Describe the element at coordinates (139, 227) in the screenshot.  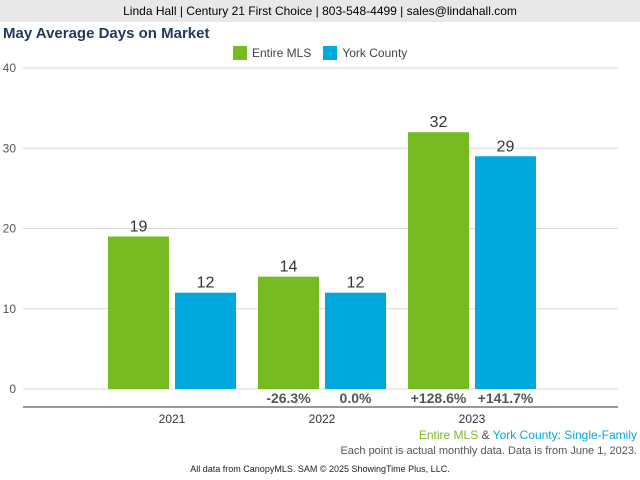
I see `data-label: 19` at that location.